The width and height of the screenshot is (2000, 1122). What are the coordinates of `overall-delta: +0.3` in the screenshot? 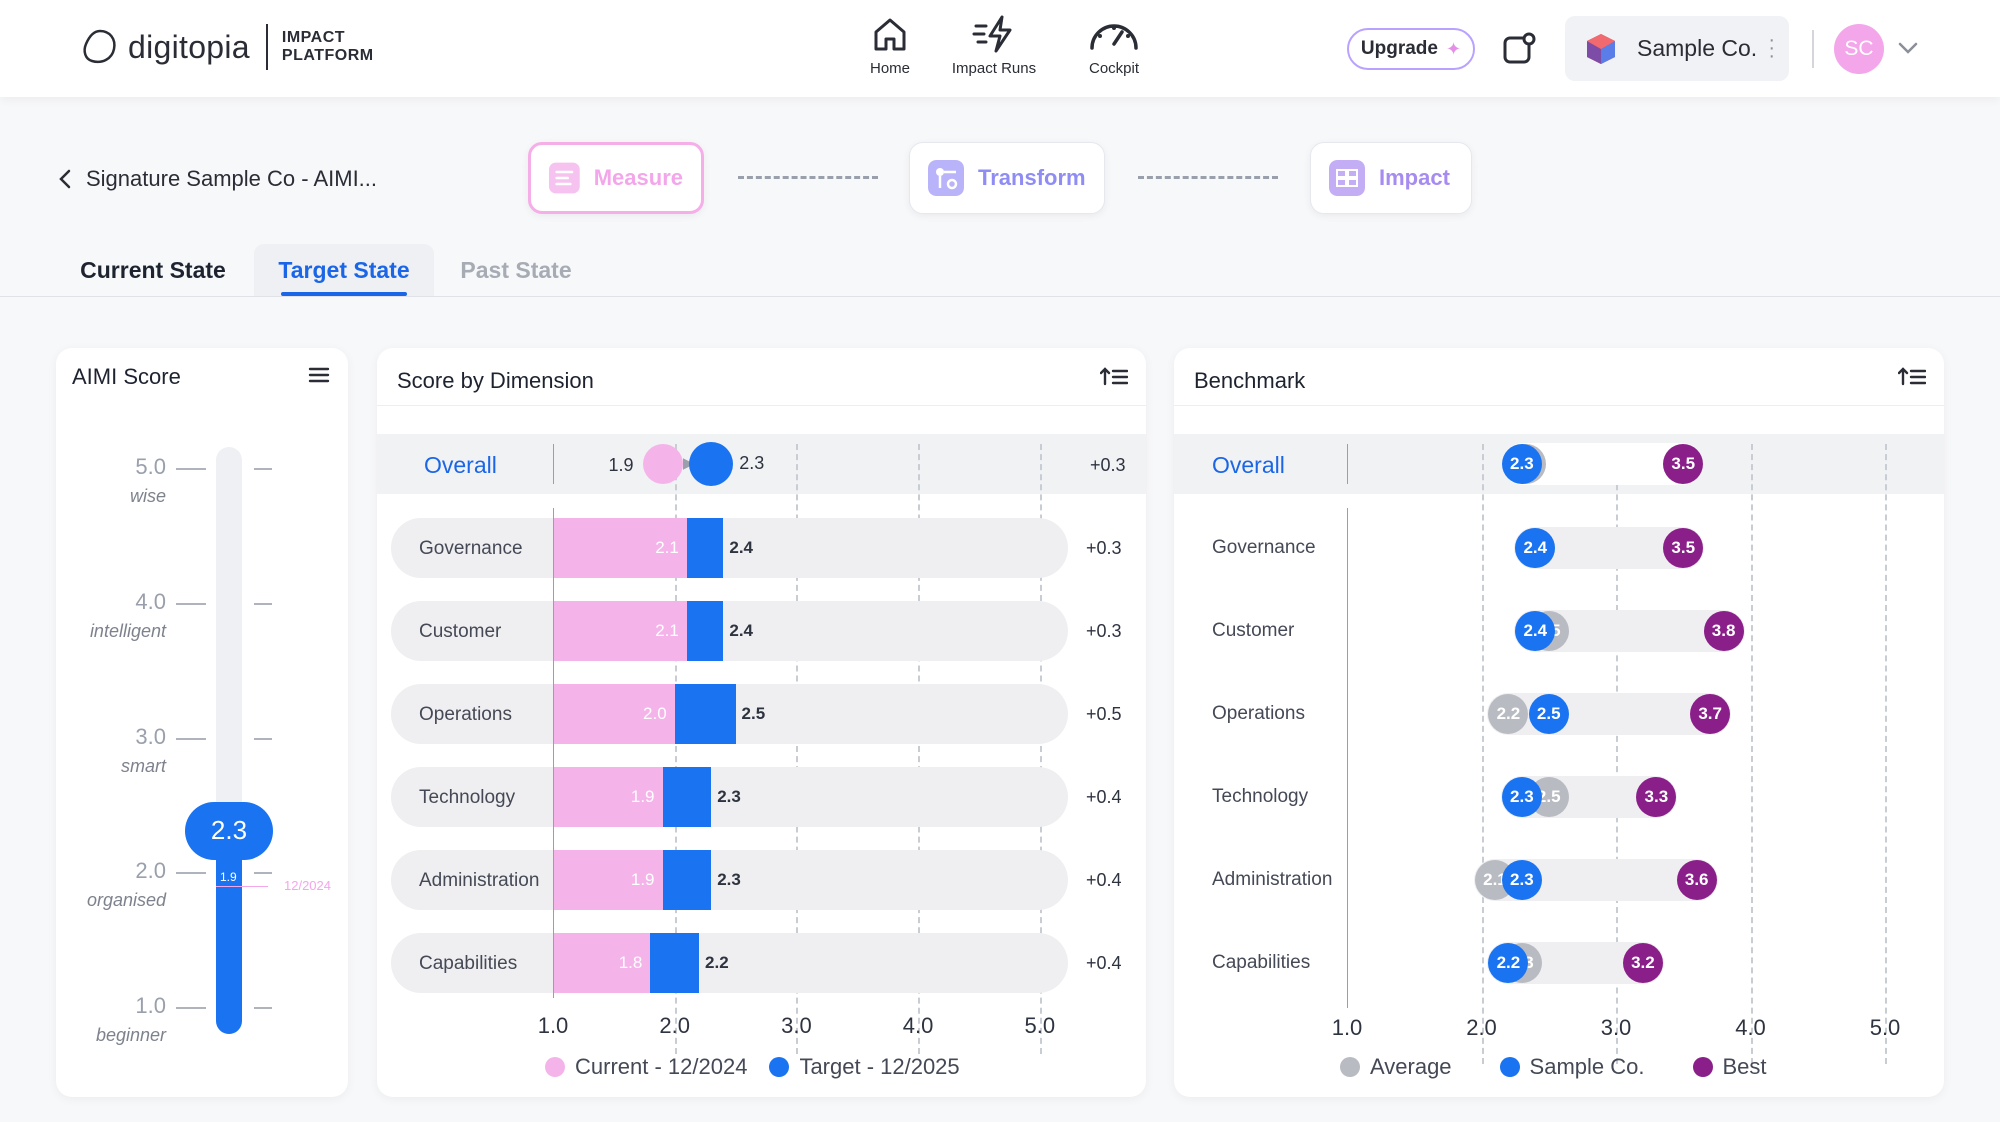 It's located at (1108, 465).